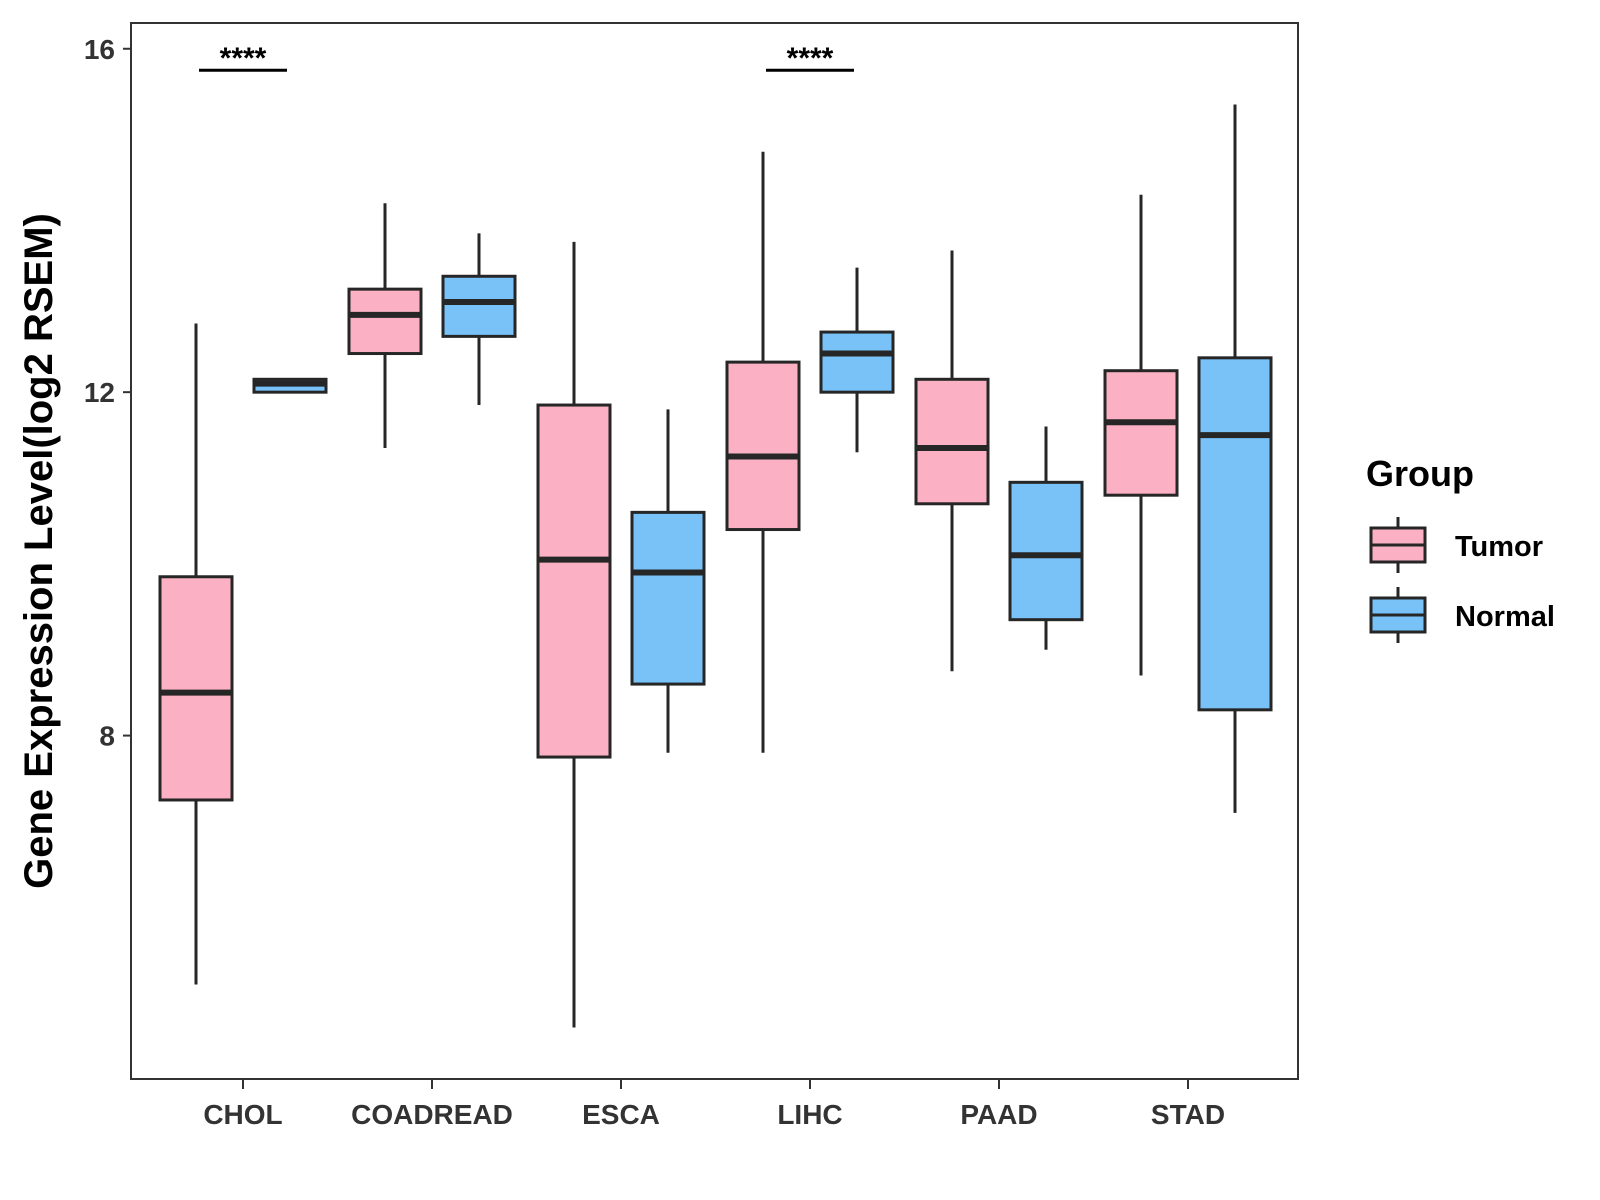 This screenshot has width=1600, height=1200. I want to click on box-tumor-coadread, so click(385, 325).